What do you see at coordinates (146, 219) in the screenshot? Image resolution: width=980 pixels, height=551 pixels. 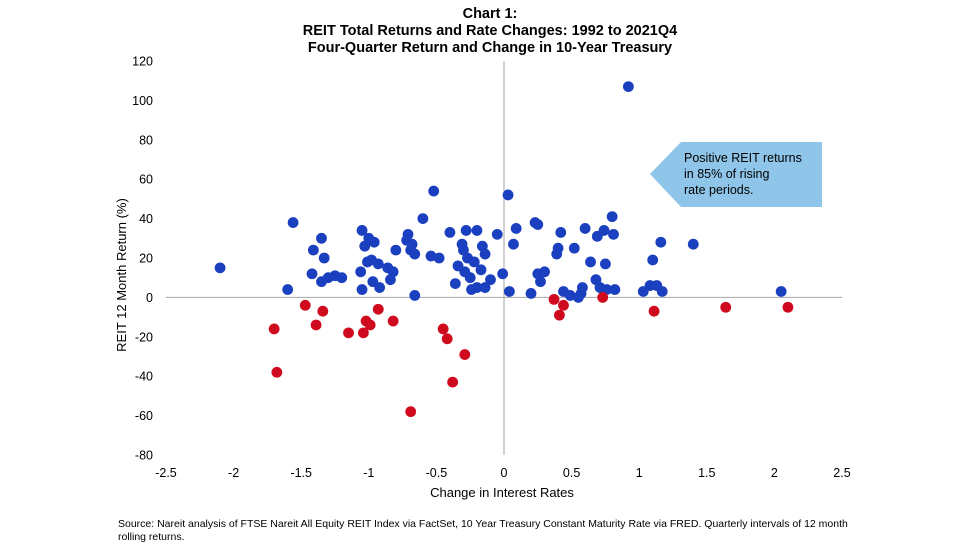 I see `y-tick-label: 40` at bounding box center [146, 219].